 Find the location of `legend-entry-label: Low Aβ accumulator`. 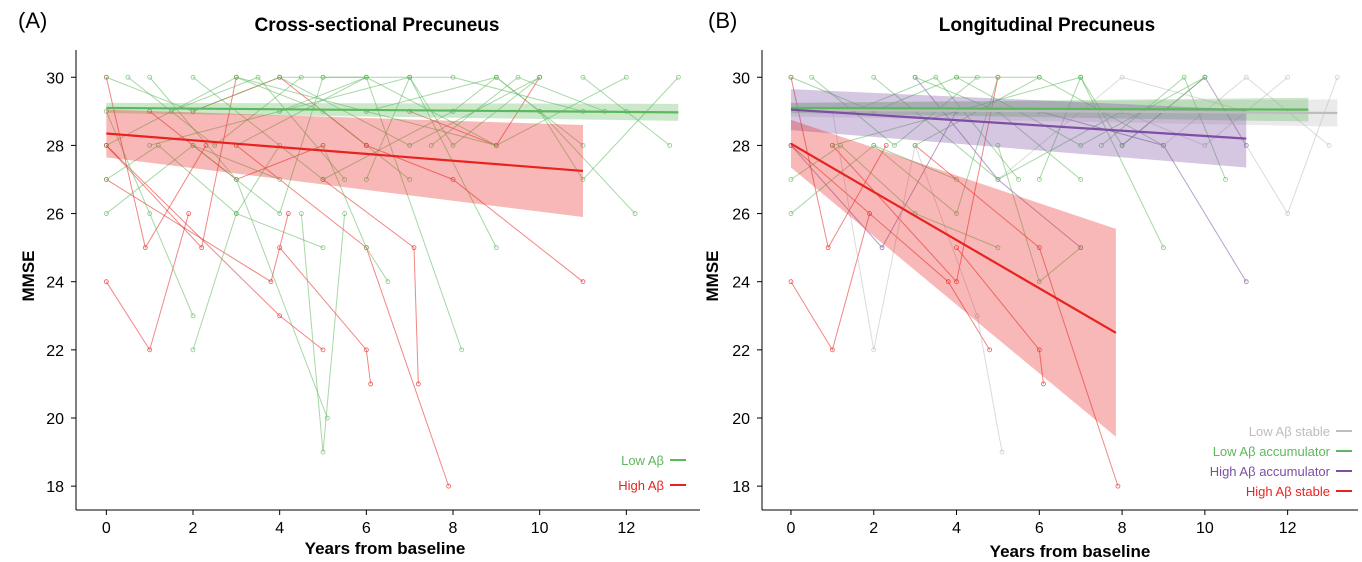

legend-entry-label: Low Aβ accumulator is located at coordinates (1272, 451).